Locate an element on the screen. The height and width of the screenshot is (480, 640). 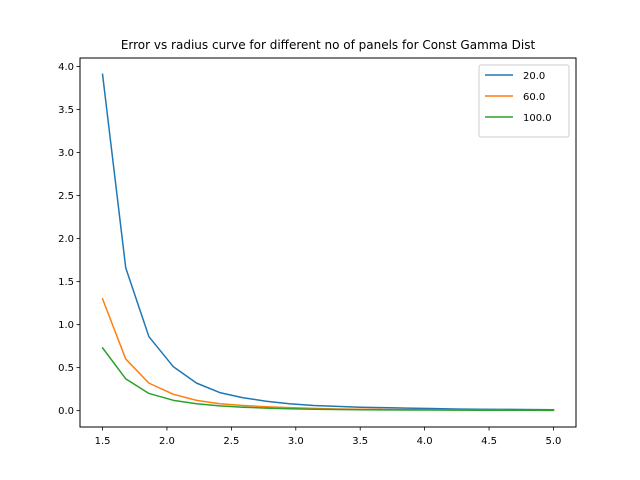
x-tick-label: 2.0 is located at coordinates (167, 441).